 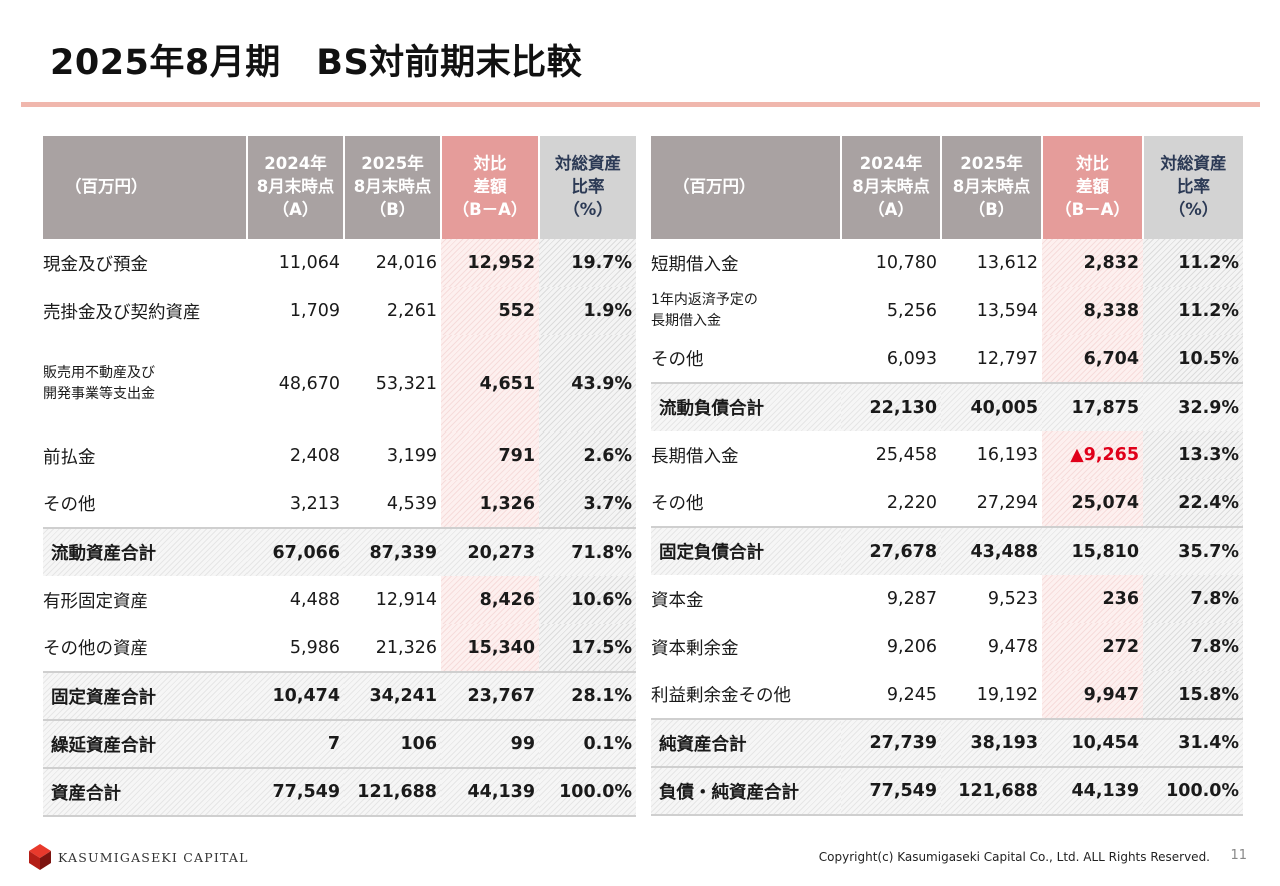 What do you see at coordinates (40, 857) in the screenshot?
I see `logo-mark-icon` at bounding box center [40, 857].